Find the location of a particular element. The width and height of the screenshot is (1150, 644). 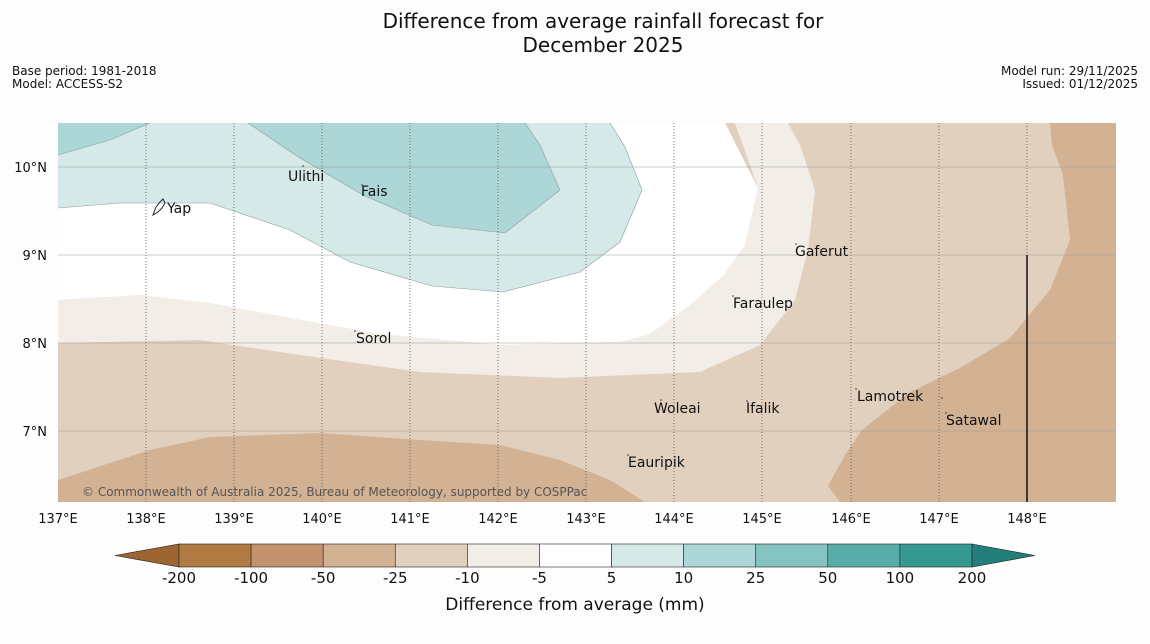

place-sorol: Sorol is located at coordinates (373, 339).